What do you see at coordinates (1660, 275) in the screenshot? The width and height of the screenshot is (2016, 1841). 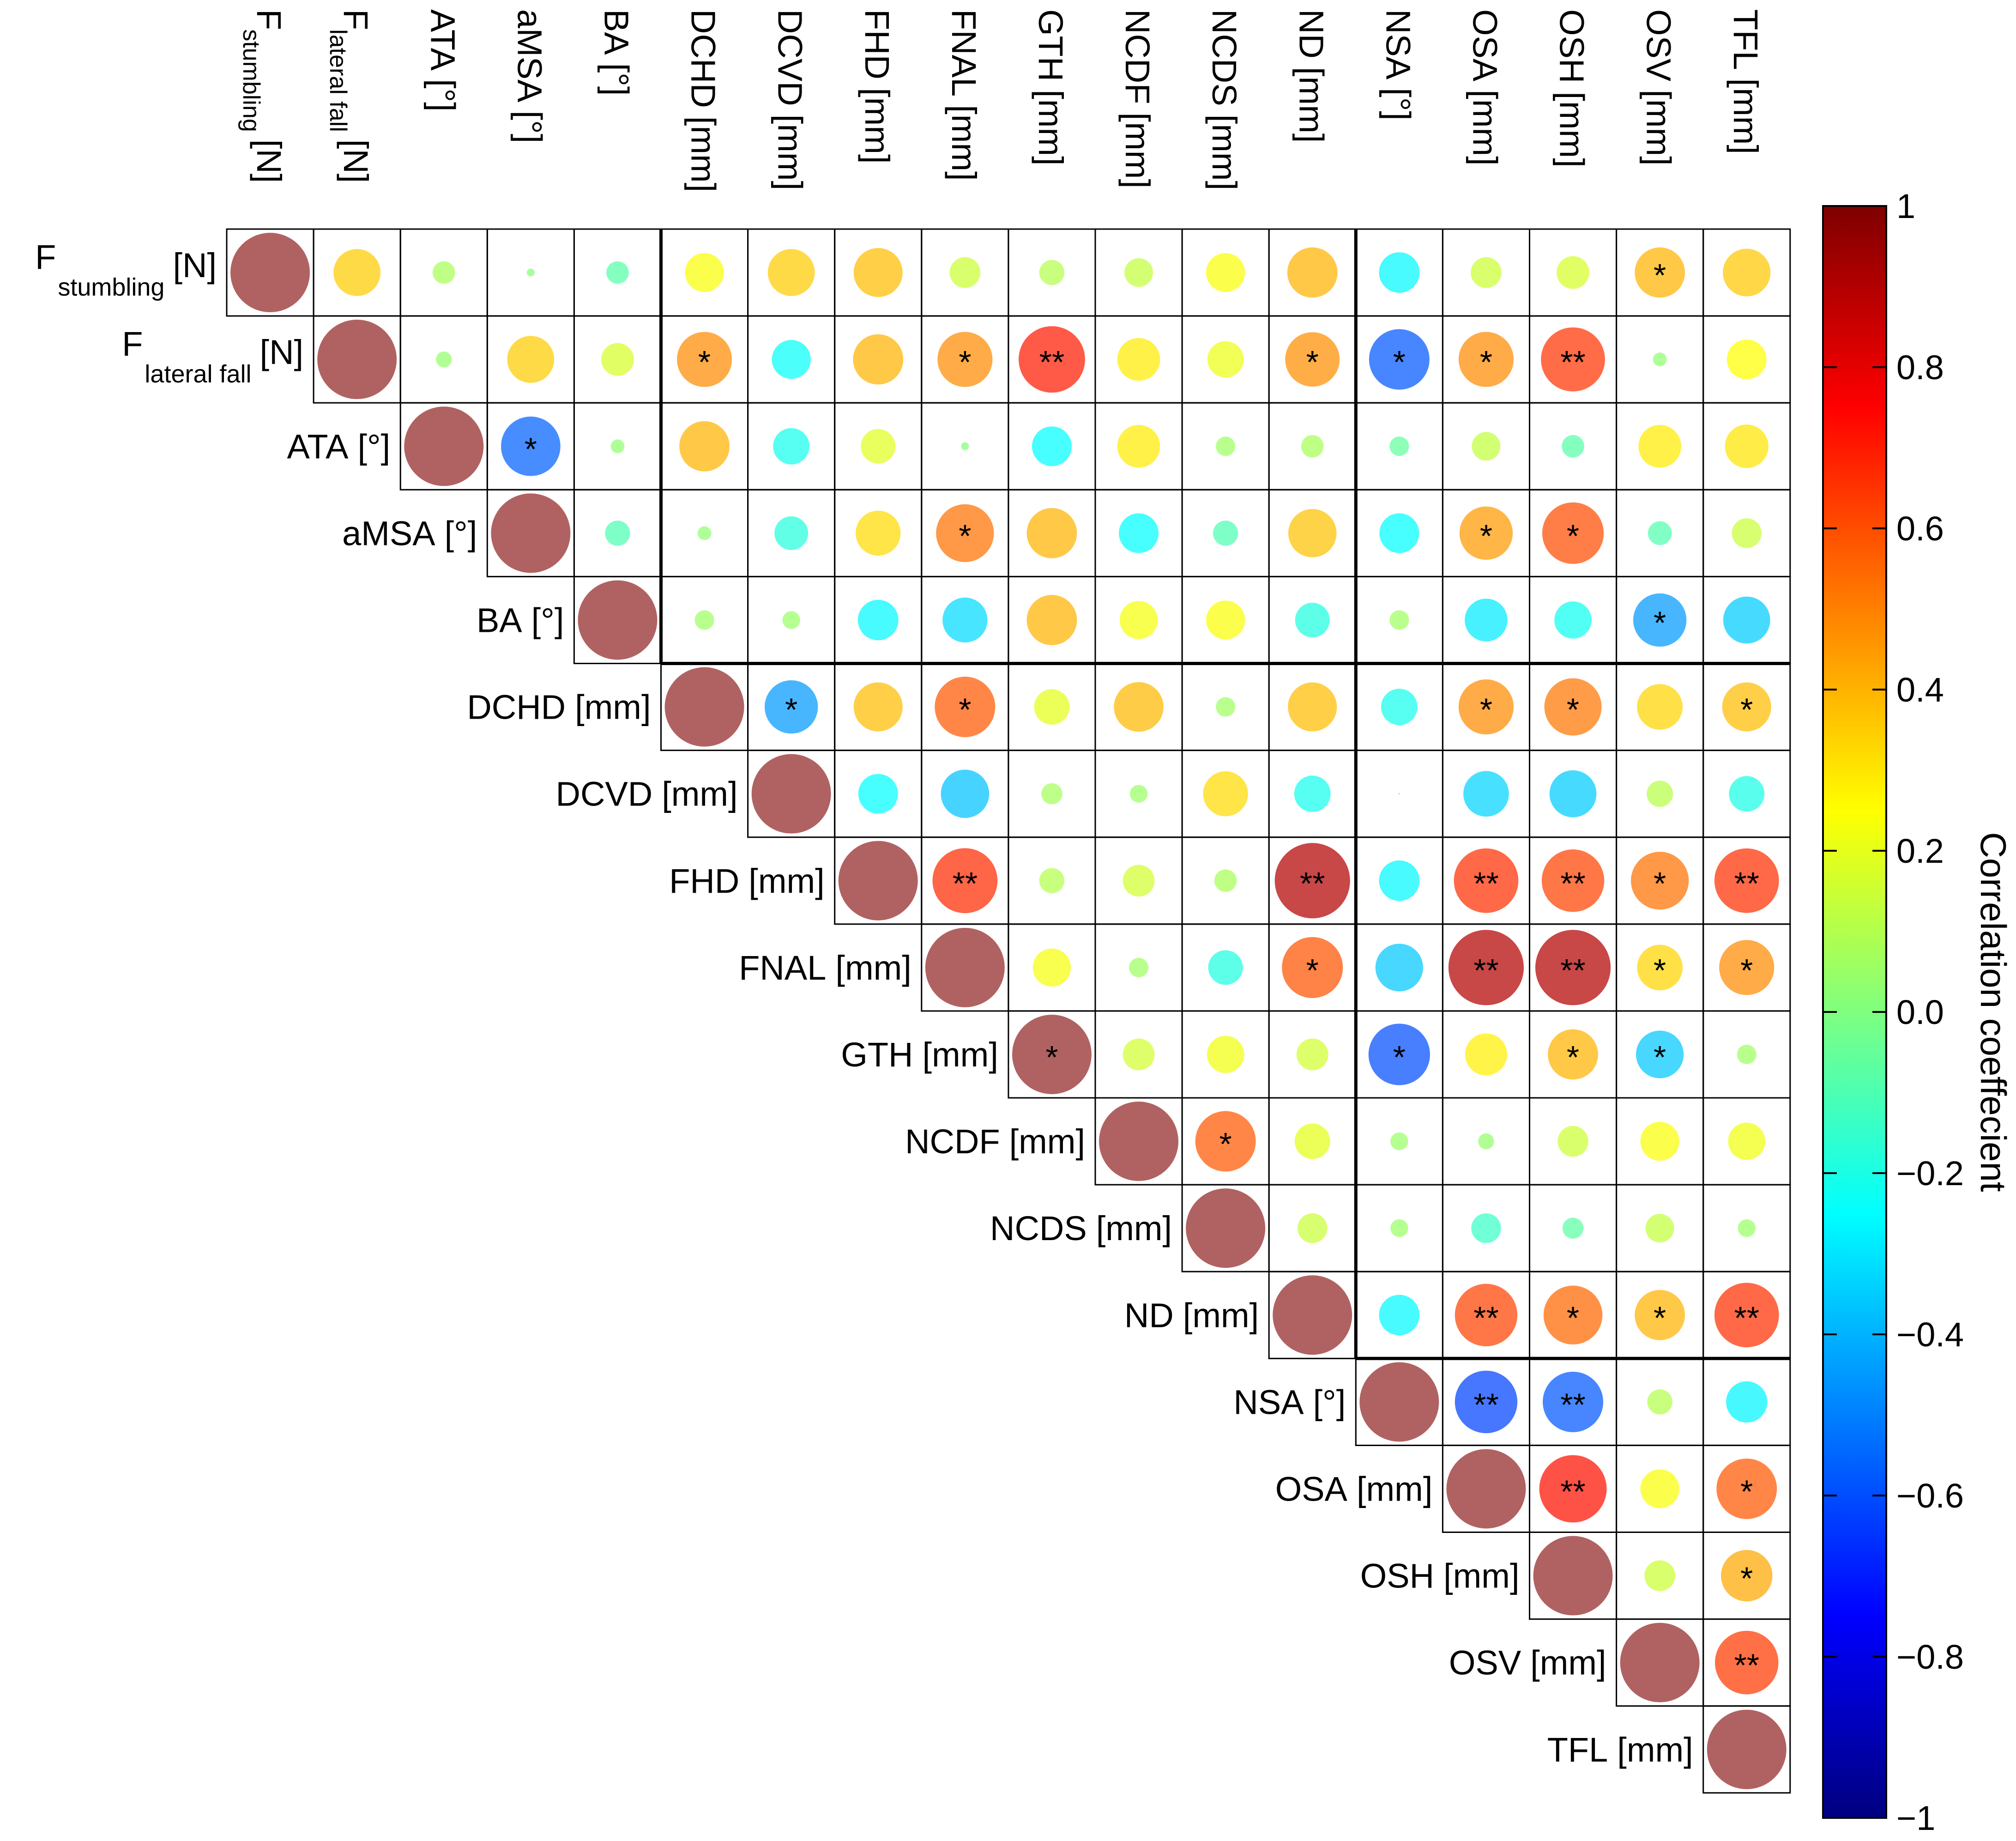 I see `significance-mark-0-16: *` at bounding box center [1660, 275].